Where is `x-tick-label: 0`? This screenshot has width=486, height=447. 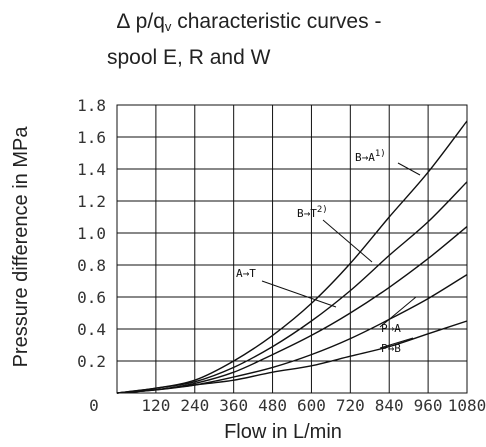
x-tick-label: 0 is located at coordinates (94, 405).